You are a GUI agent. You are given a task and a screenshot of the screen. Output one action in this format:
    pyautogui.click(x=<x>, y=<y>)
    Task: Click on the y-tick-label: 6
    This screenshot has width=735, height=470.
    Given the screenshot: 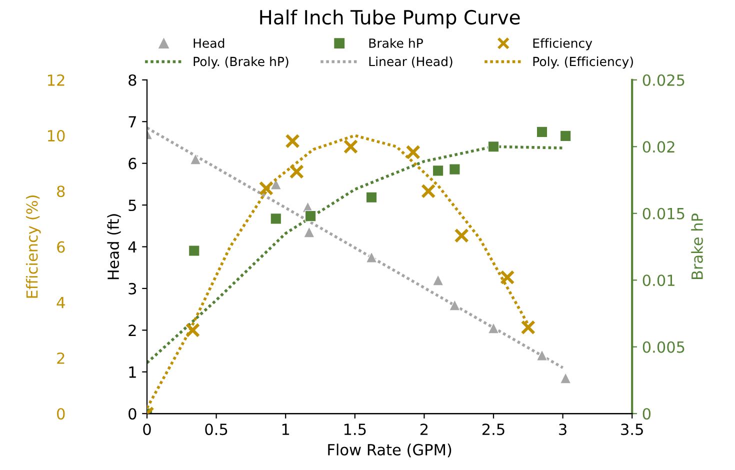 What is the action you would take?
    pyautogui.click(x=132, y=164)
    